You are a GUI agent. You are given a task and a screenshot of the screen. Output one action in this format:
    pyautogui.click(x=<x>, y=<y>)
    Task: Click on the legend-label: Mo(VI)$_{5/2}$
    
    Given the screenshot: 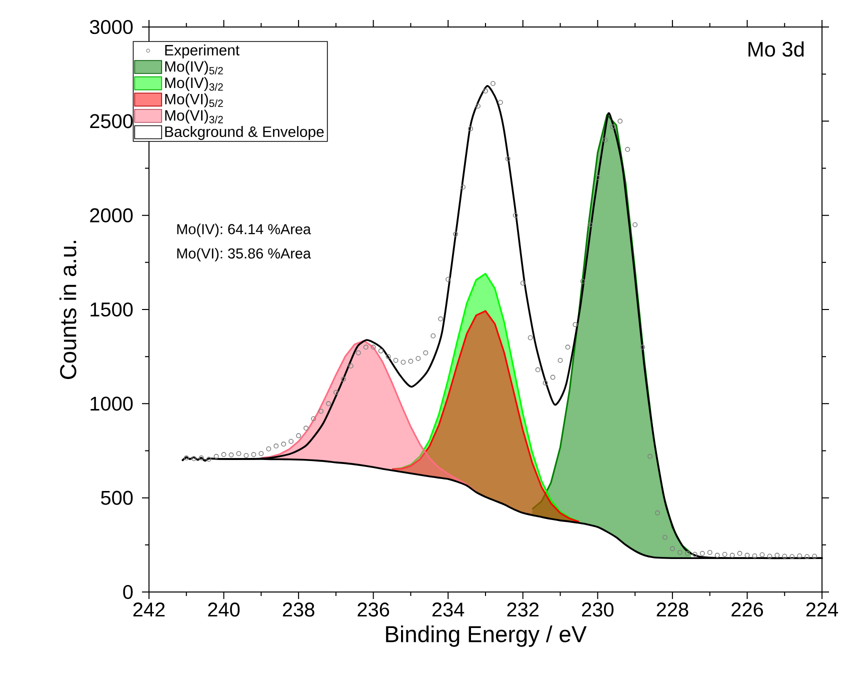 What is the action you would take?
    pyautogui.click(x=194, y=100)
    